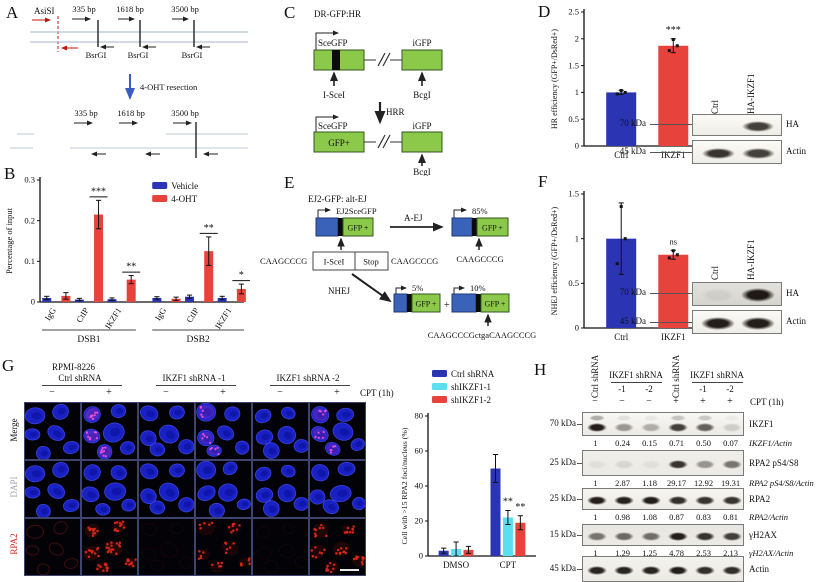 The width and height of the screenshot is (832, 582). Describe the element at coordinates (632, 123) in the screenshot. I see `kda-marker: 70 kDa` at that location.